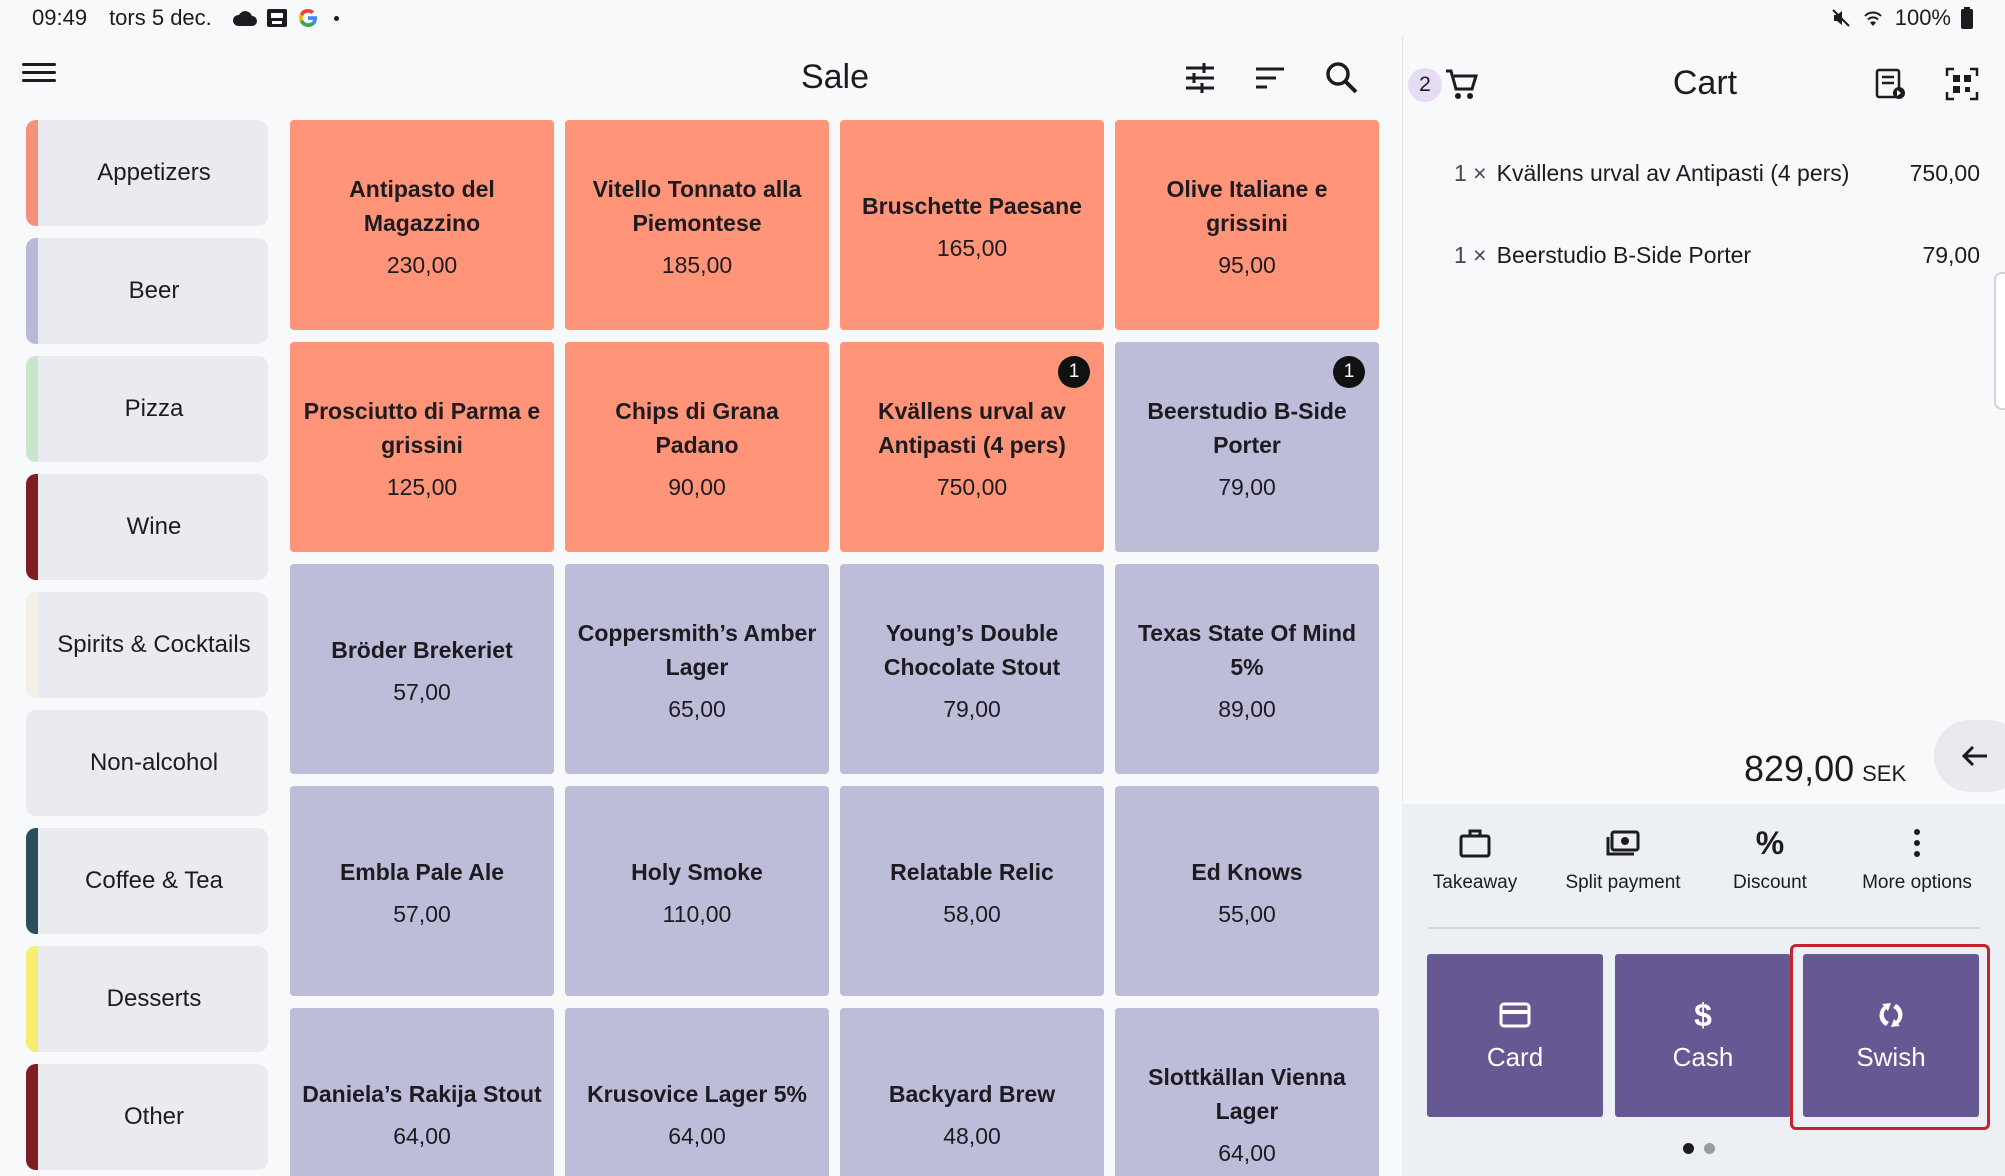 The height and width of the screenshot is (1176, 2005). I want to click on category-label: Beer, so click(154, 290).